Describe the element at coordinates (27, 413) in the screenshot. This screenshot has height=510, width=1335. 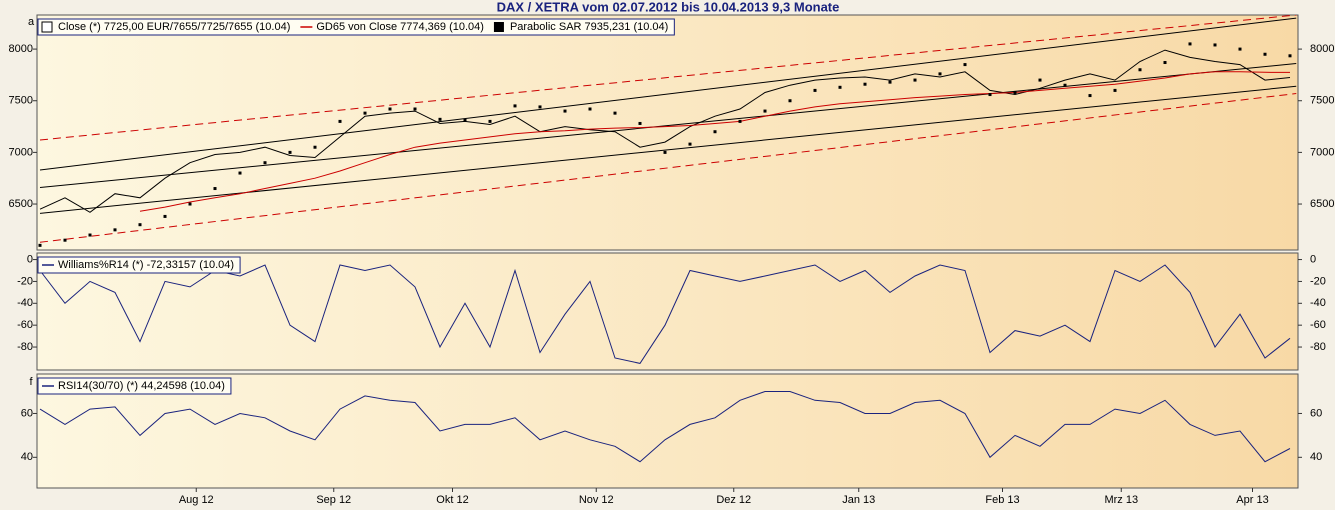
I see `y-tick-label: 60` at that location.